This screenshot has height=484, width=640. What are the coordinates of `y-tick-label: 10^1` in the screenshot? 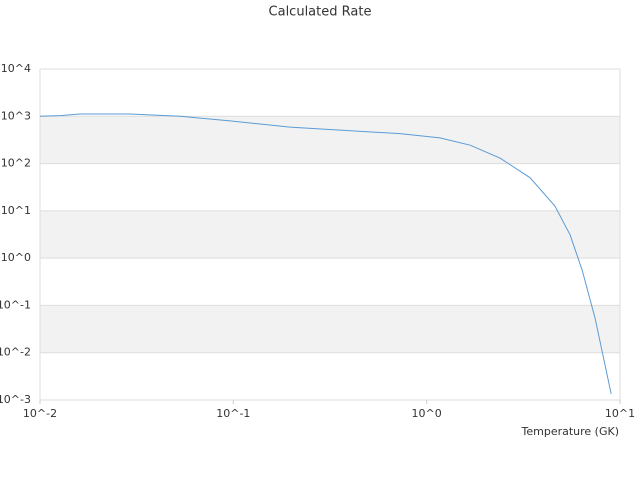 It's located at (16, 210).